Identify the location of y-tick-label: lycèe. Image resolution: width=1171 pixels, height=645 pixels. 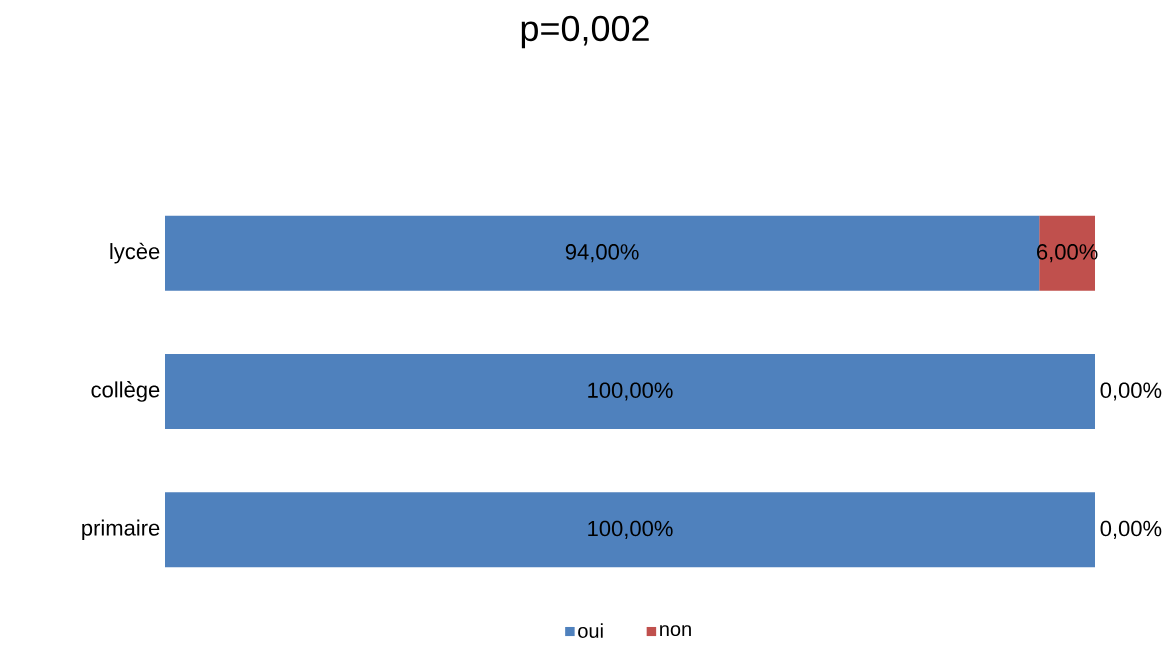
(135, 253).